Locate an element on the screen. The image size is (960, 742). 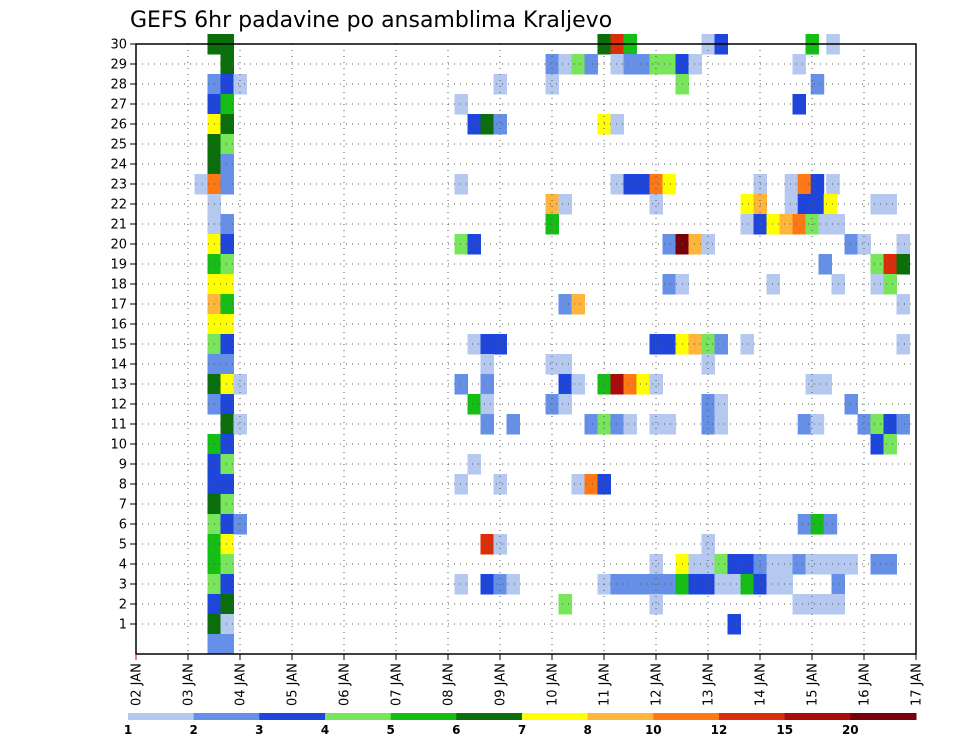
y-tick-label: 12 is located at coordinates (118, 405).